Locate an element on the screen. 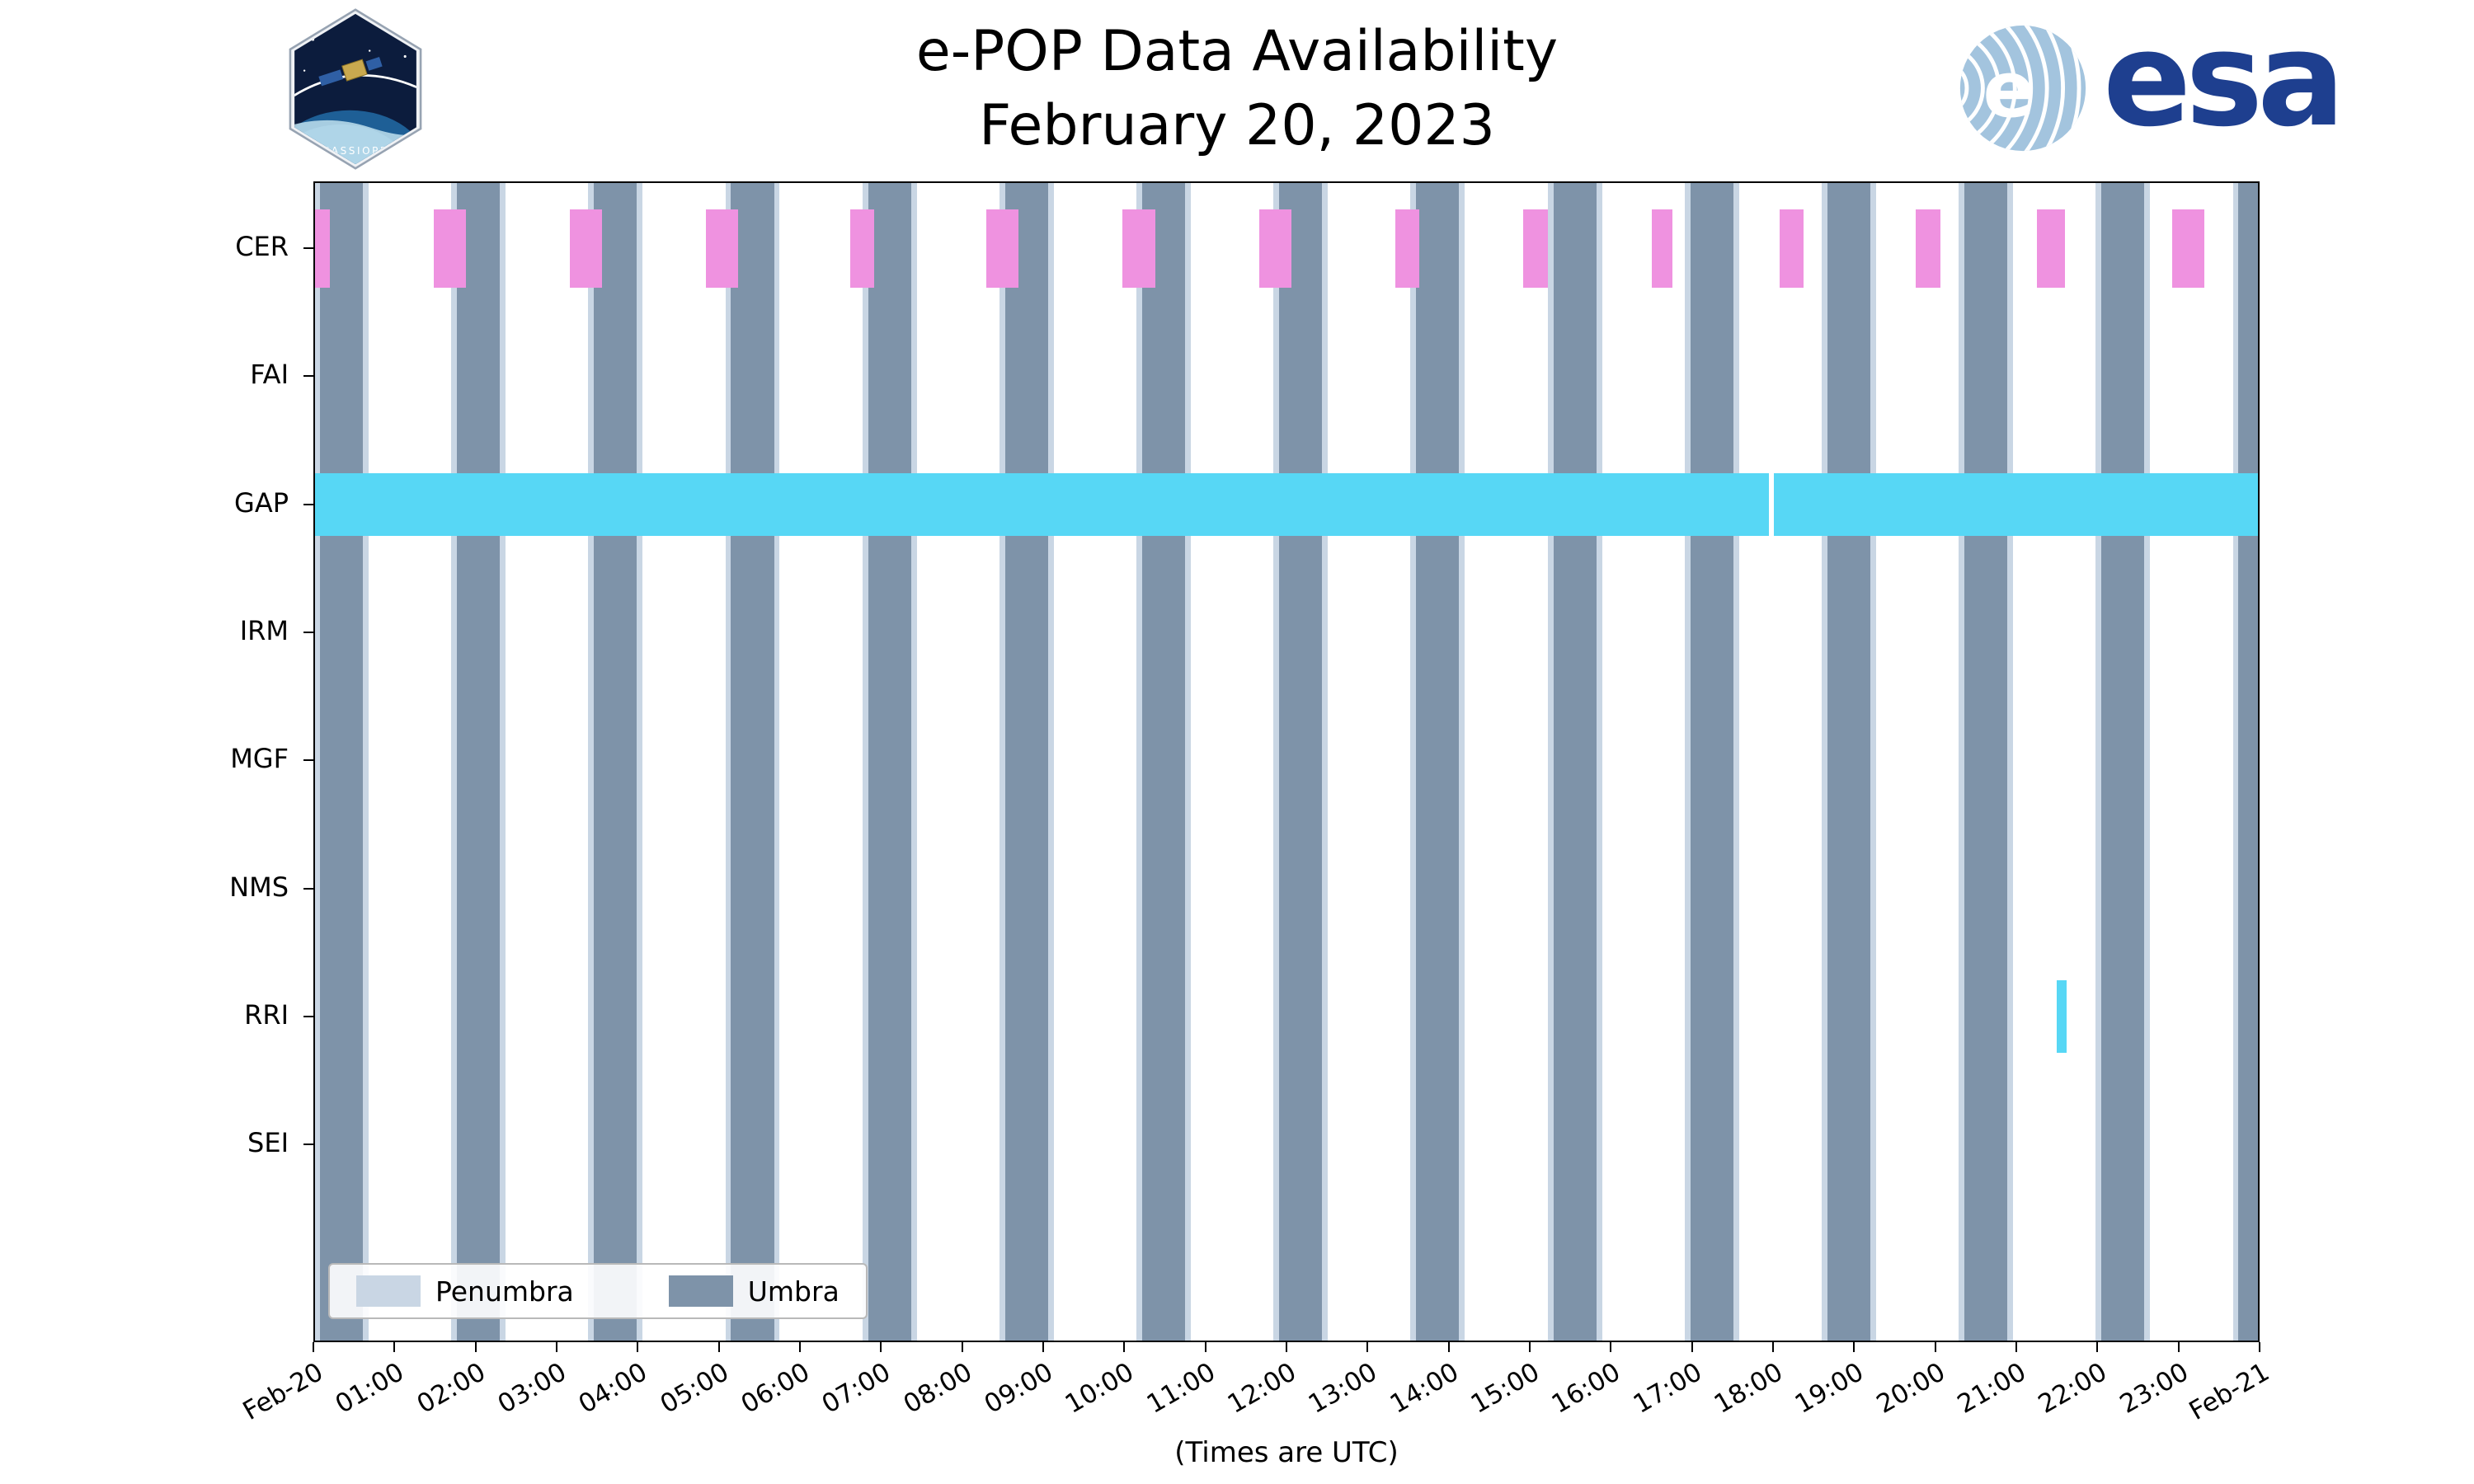  y-axis-label: CER is located at coordinates (262, 246).